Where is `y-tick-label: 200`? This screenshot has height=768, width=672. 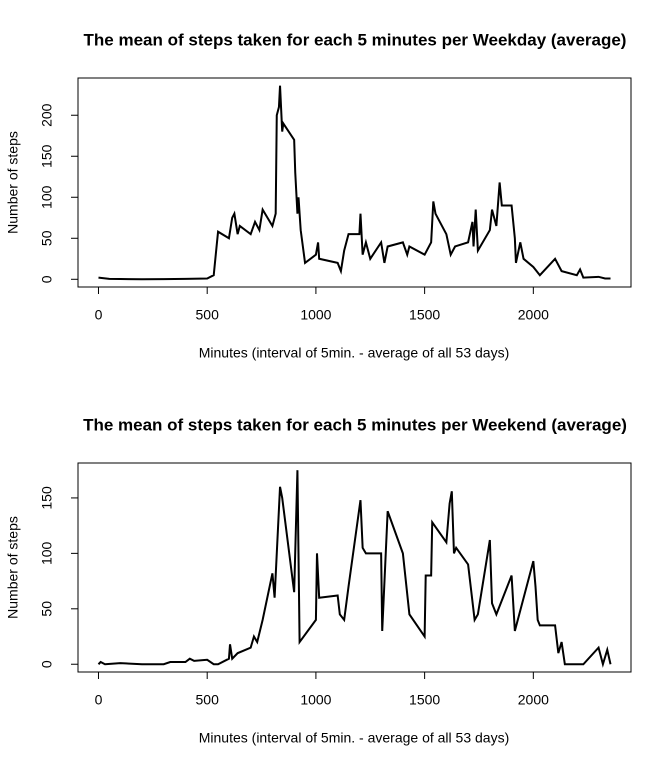 y-tick-label: 200 is located at coordinates (47, 115).